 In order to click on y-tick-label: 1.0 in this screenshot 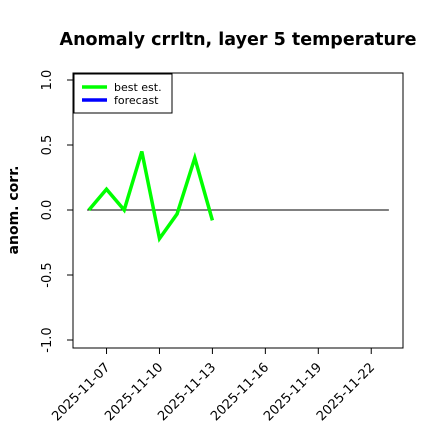, I will do `click(47, 80)`.